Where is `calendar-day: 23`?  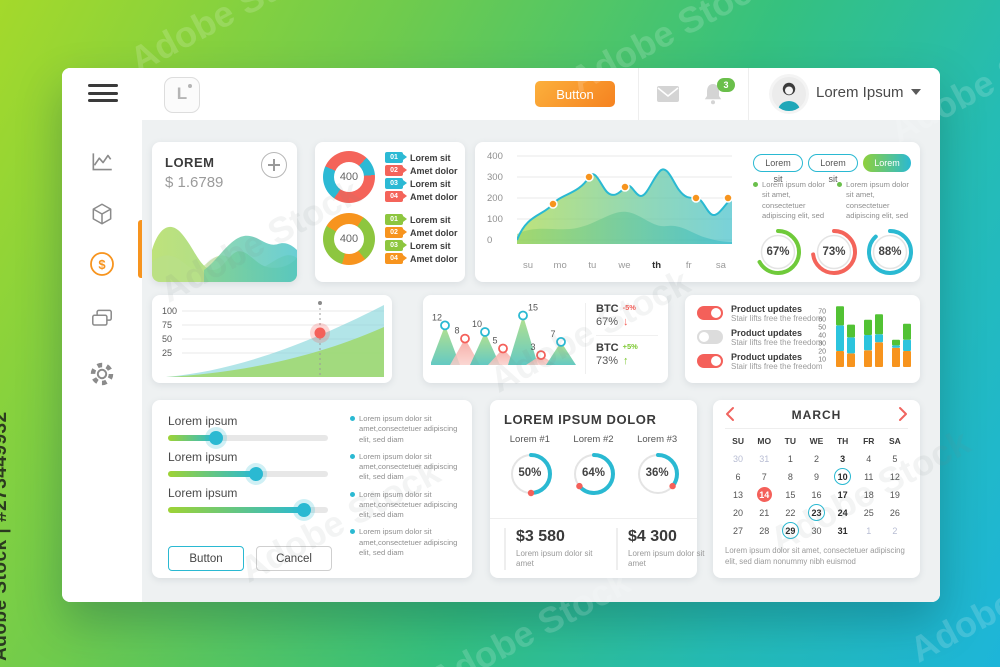
calendar-day: 23 is located at coordinates (816, 512).